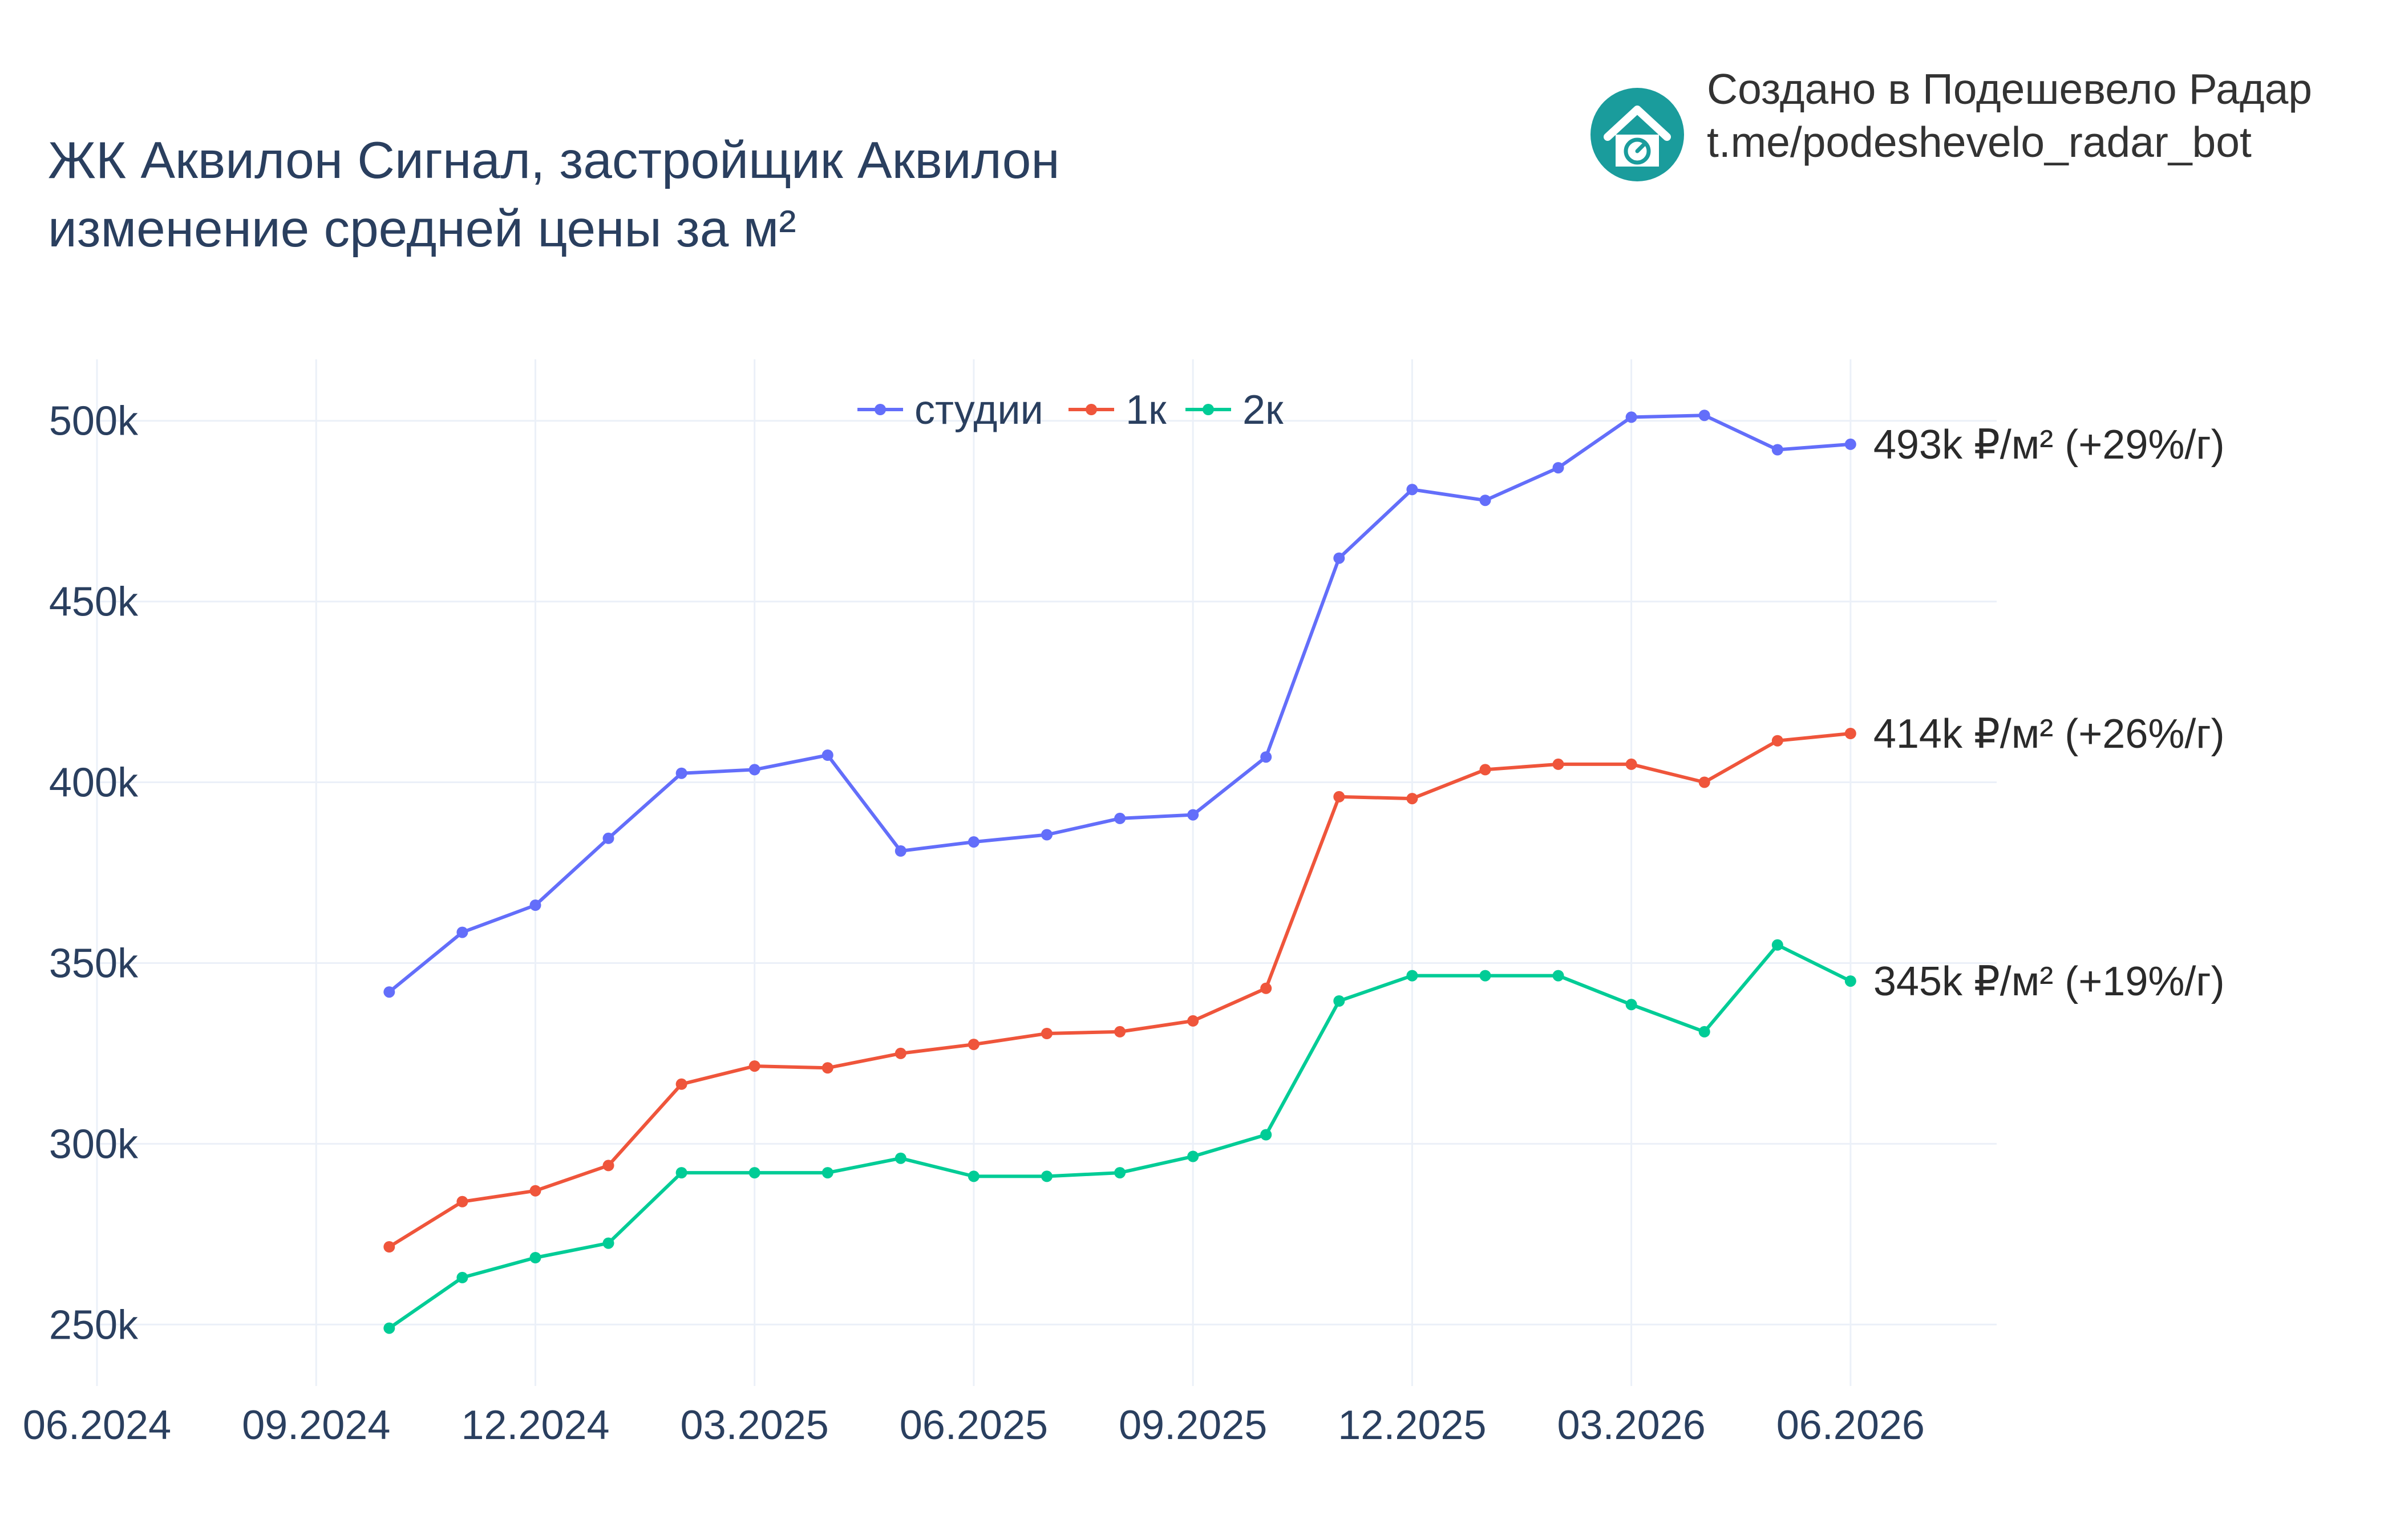  I want to click on x-tick-label: 12.2024, so click(535, 1426).